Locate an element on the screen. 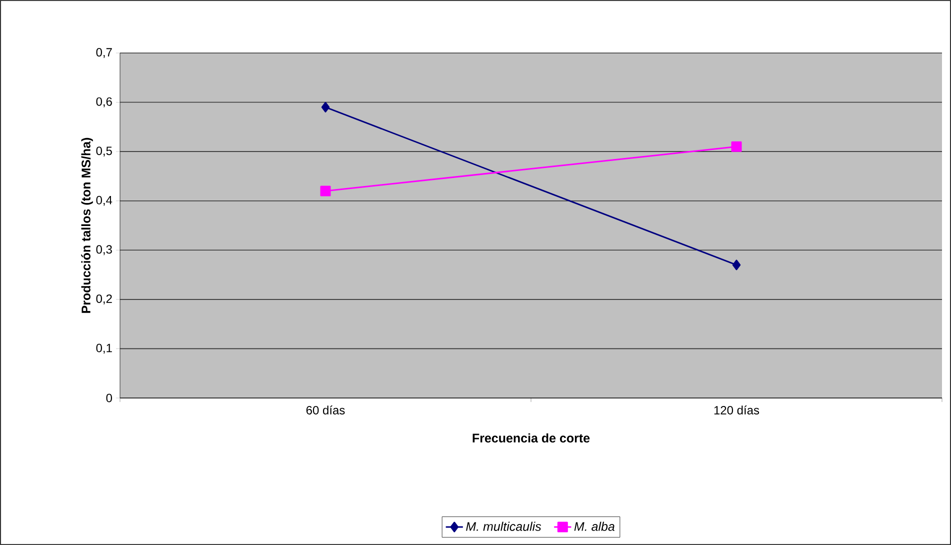  y-tick-label: 0 is located at coordinates (109, 398).